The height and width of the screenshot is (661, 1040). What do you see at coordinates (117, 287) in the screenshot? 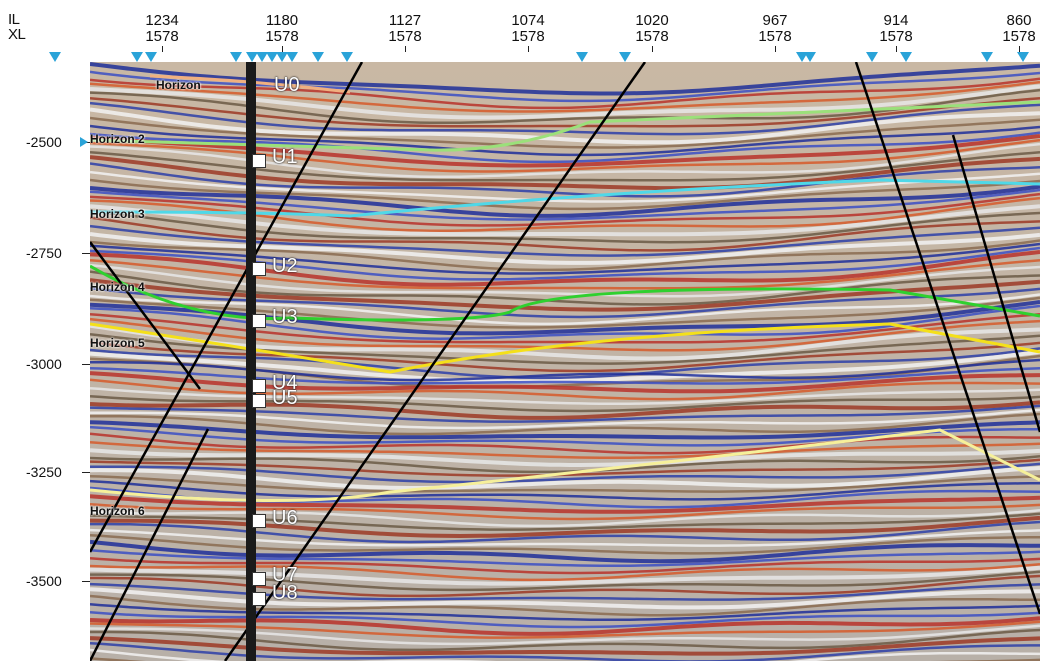
I see `horizon-label: Horizon 4` at bounding box center [117, 287].